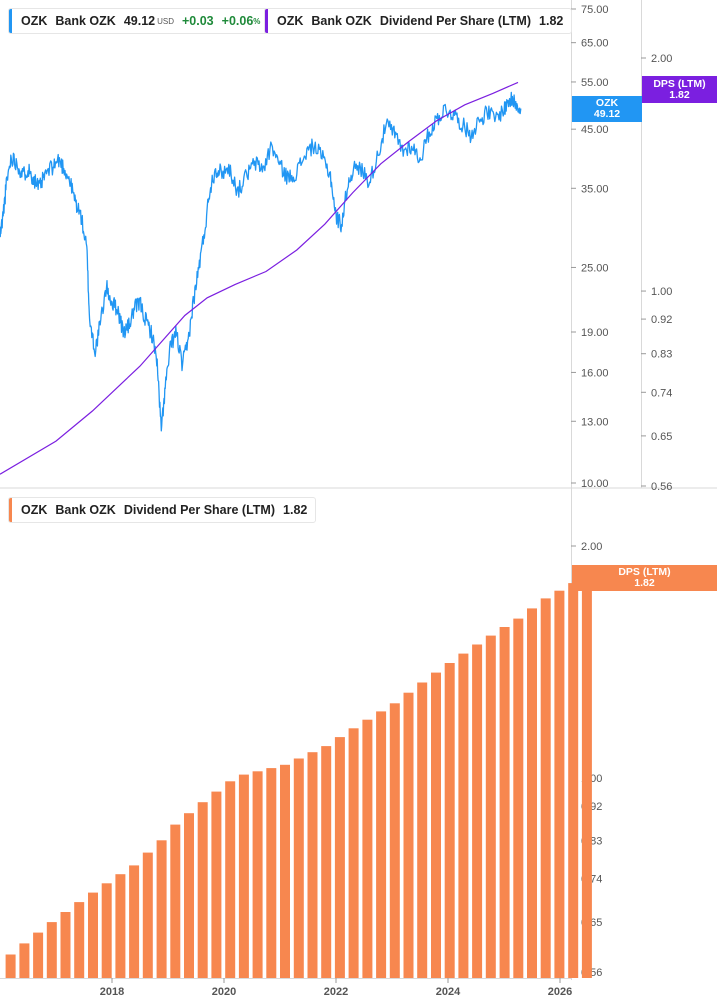  Describe the element at coordinates (139, 21) in the screenshot. I see `legend-price-value: 49.12` at that location.